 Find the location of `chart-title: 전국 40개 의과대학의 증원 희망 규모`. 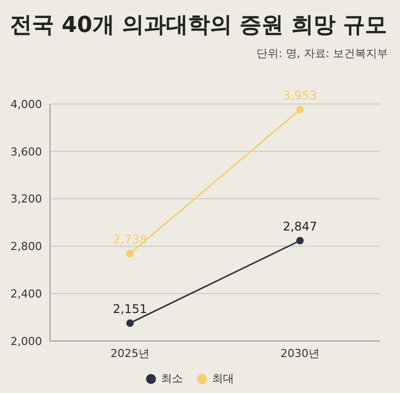

chart-title: 전국 40개 의과대학의 증원 희망 규모 is located at coordinates (198, 26).